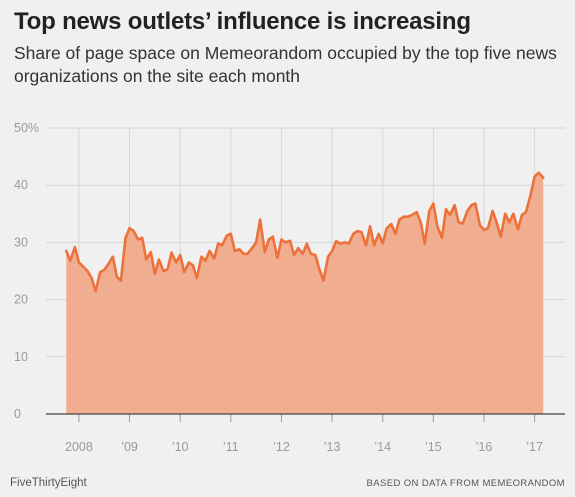  Describe the element at coordinates (129, 447) in the screenshot. I see `x-tick-label: ’09` at that location.